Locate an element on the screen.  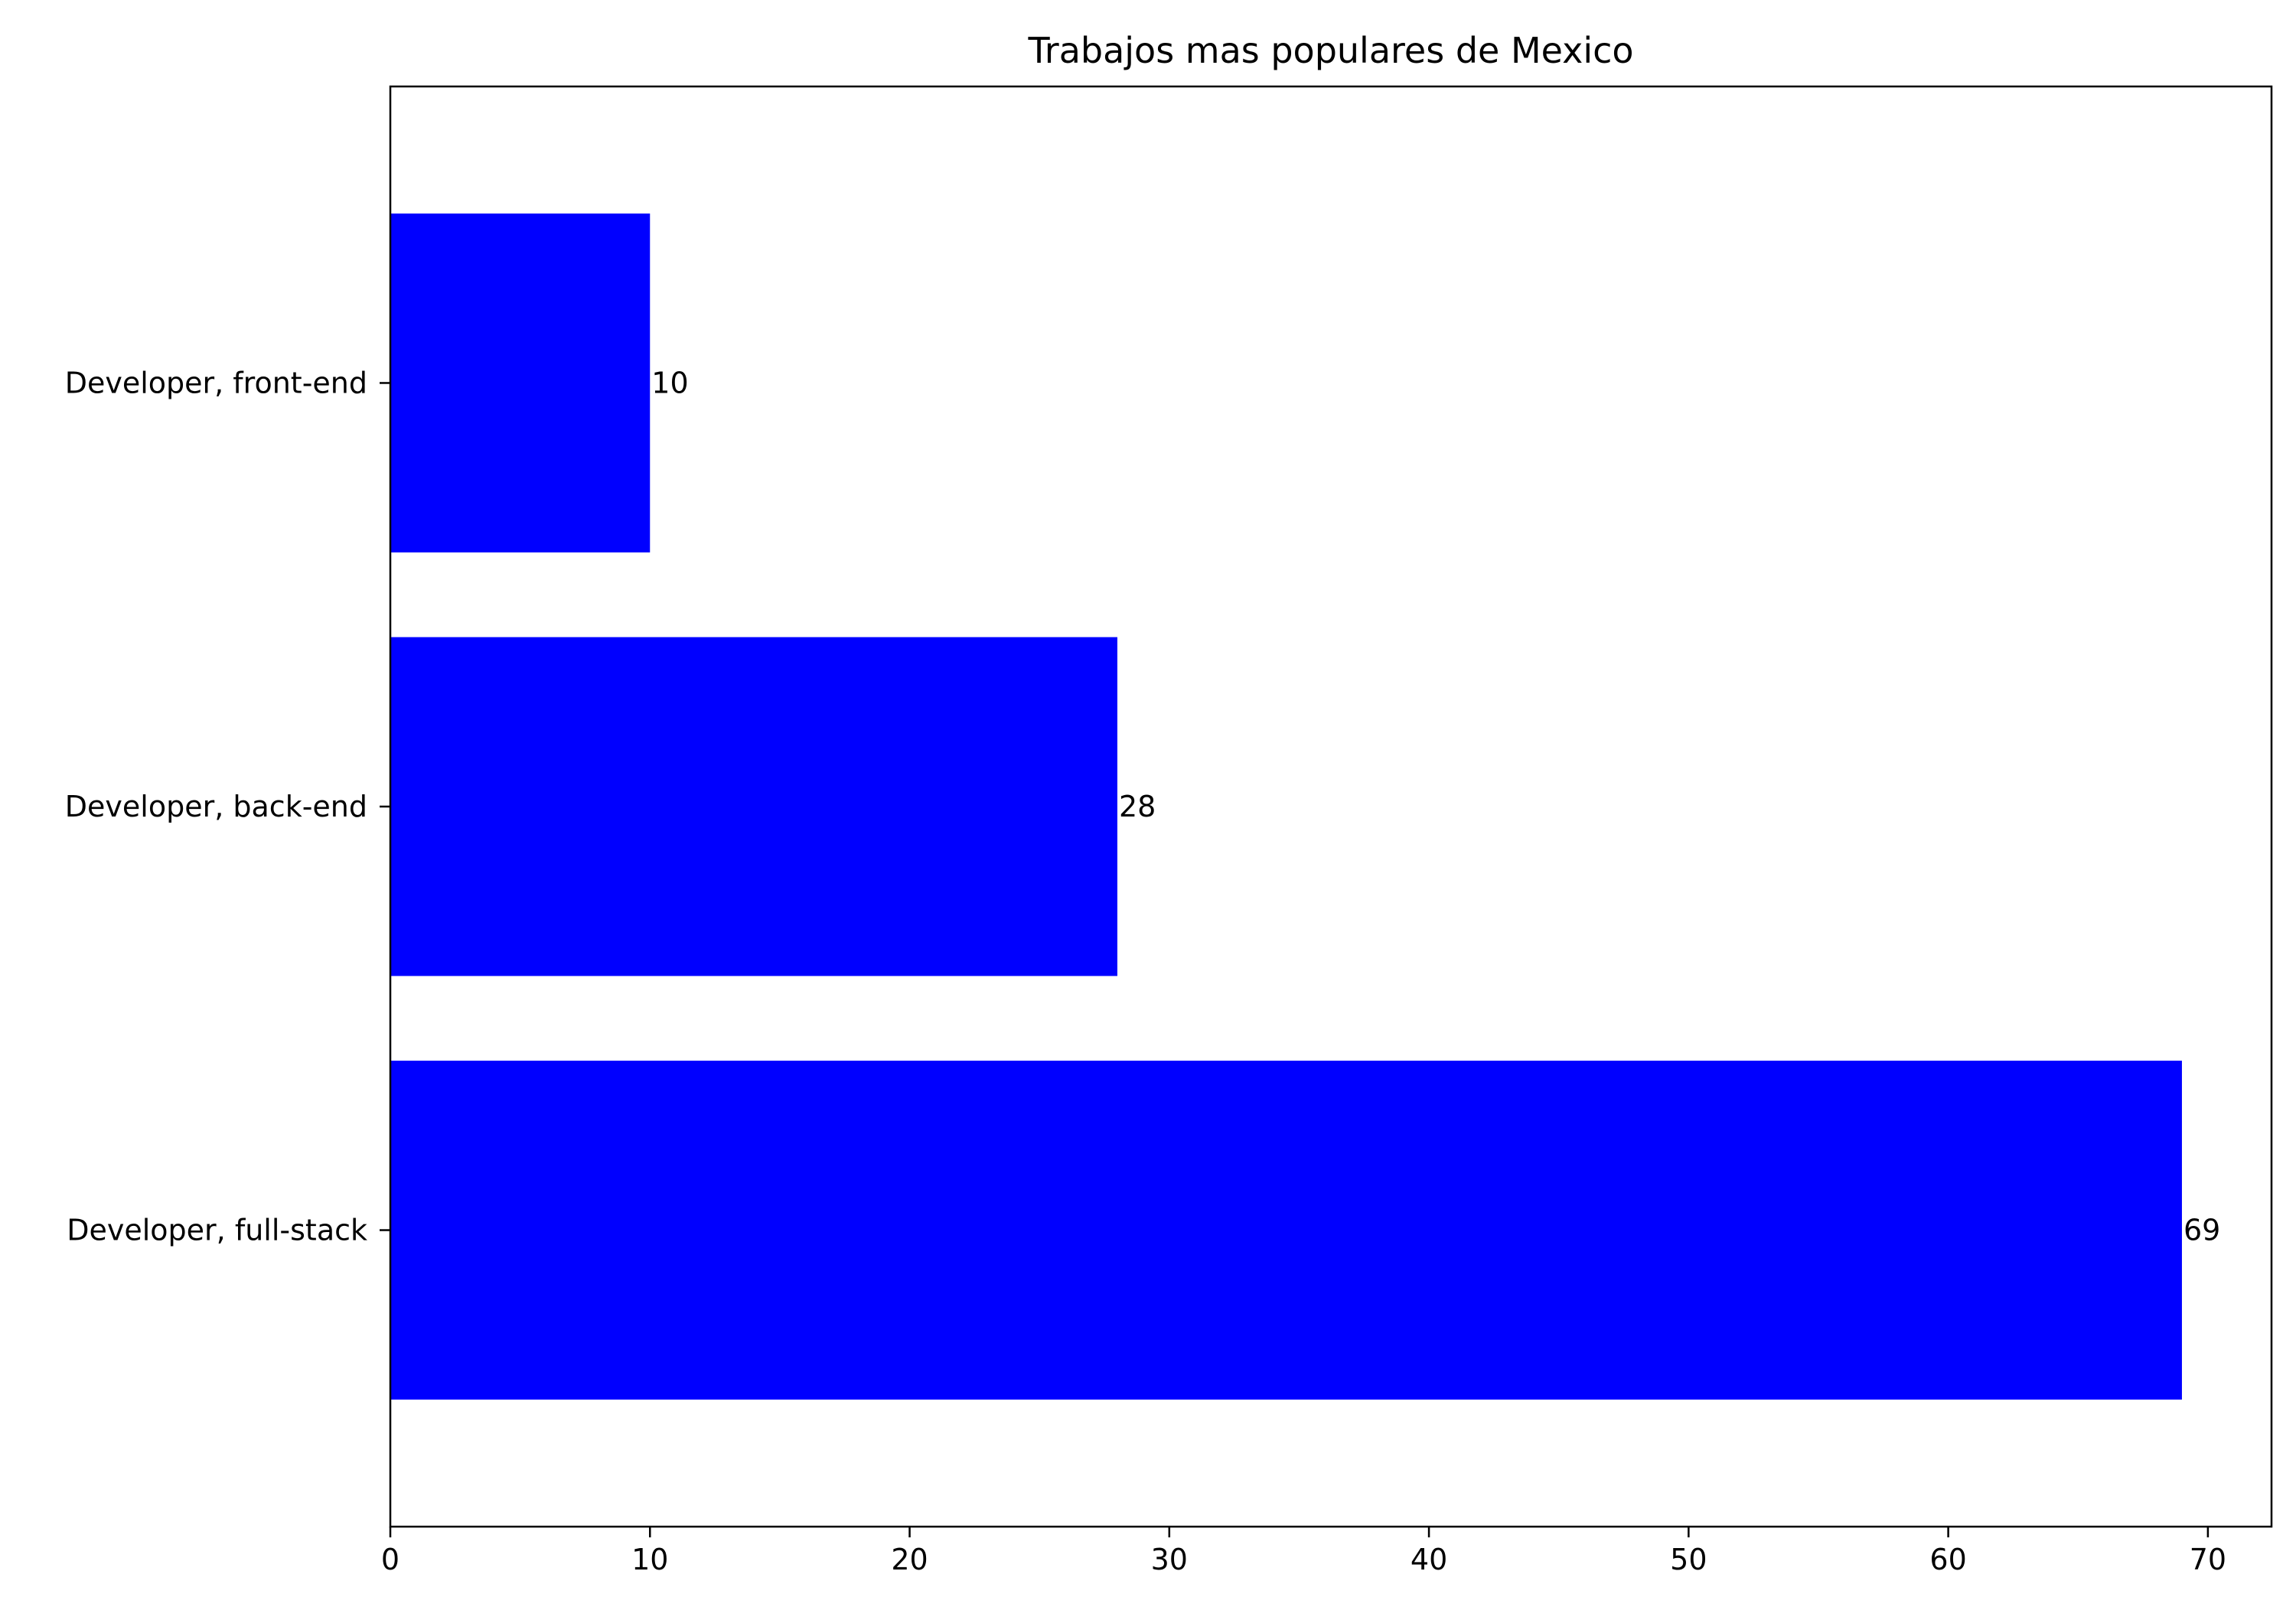
x-tick-label: 60 is located at coordinates (1947, 1559).